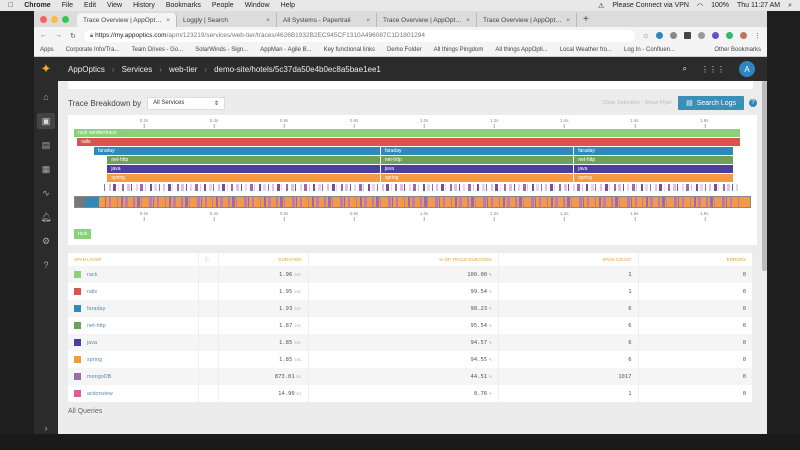  I want to click on menu-edit: Edit, so click(87, 5).